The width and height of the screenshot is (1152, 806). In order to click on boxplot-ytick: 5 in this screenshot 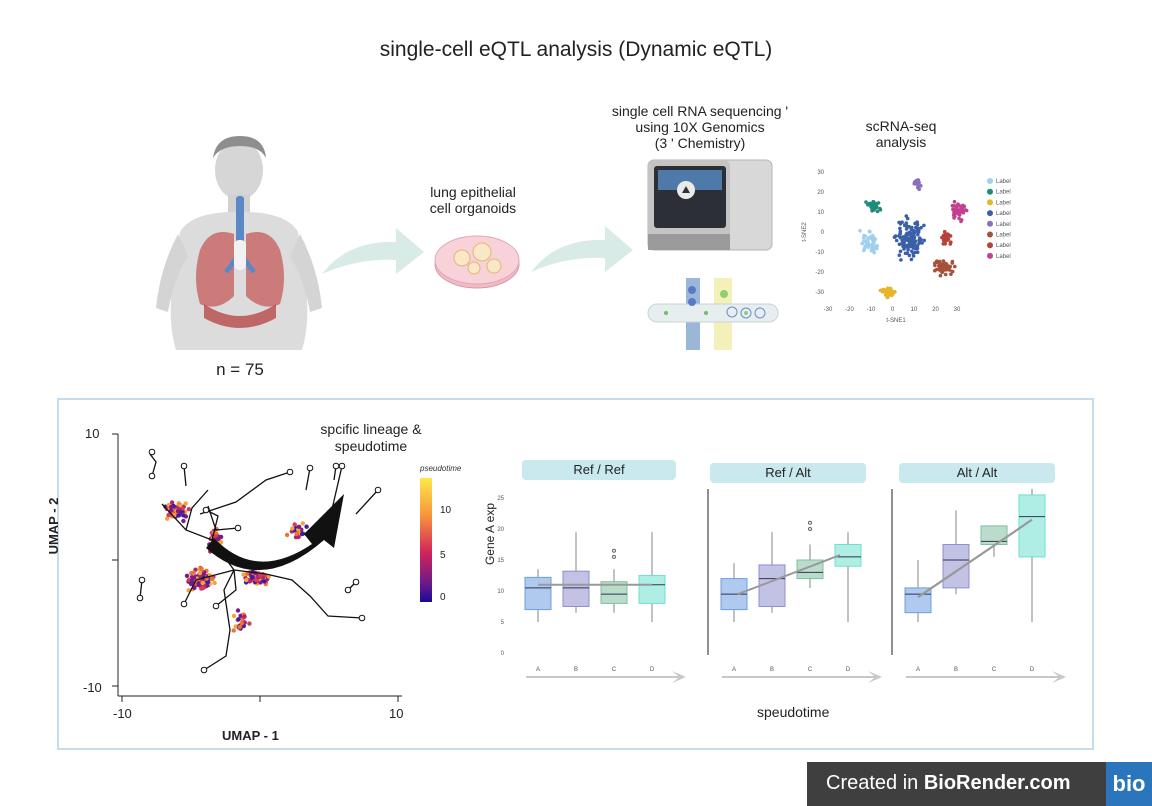, I will do `click(503, 623)`.